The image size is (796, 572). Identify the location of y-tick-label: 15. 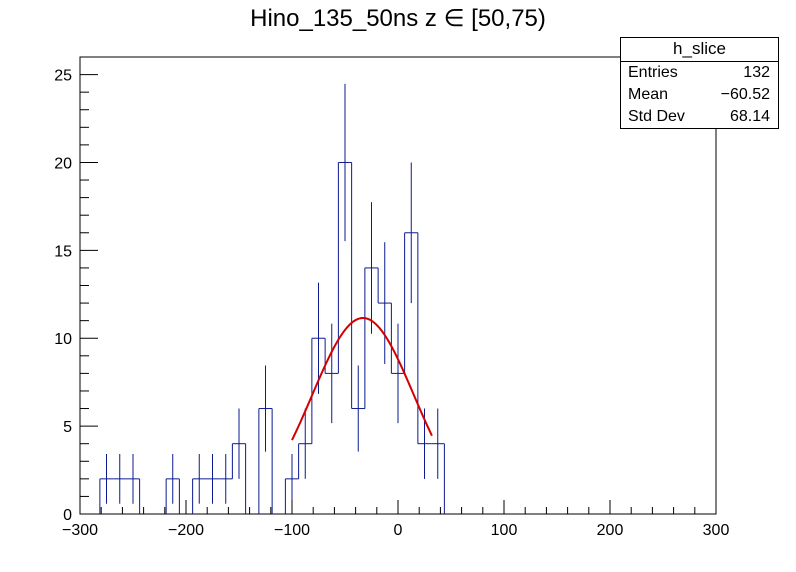
(63, 251).